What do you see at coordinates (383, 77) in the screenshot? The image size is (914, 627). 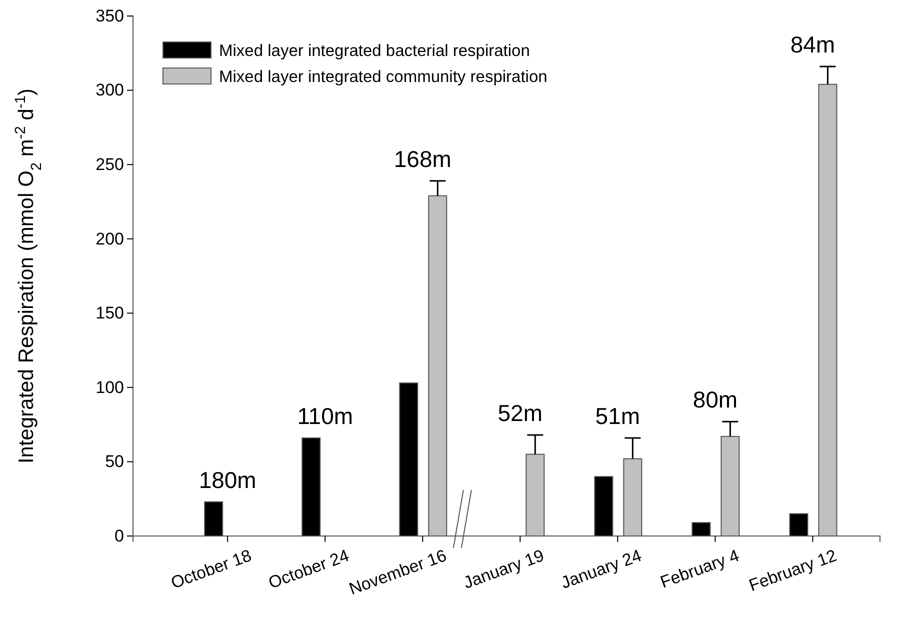 I see `legend-label: Mixed layer integrated community respiration` at bounding box center [383, 77].